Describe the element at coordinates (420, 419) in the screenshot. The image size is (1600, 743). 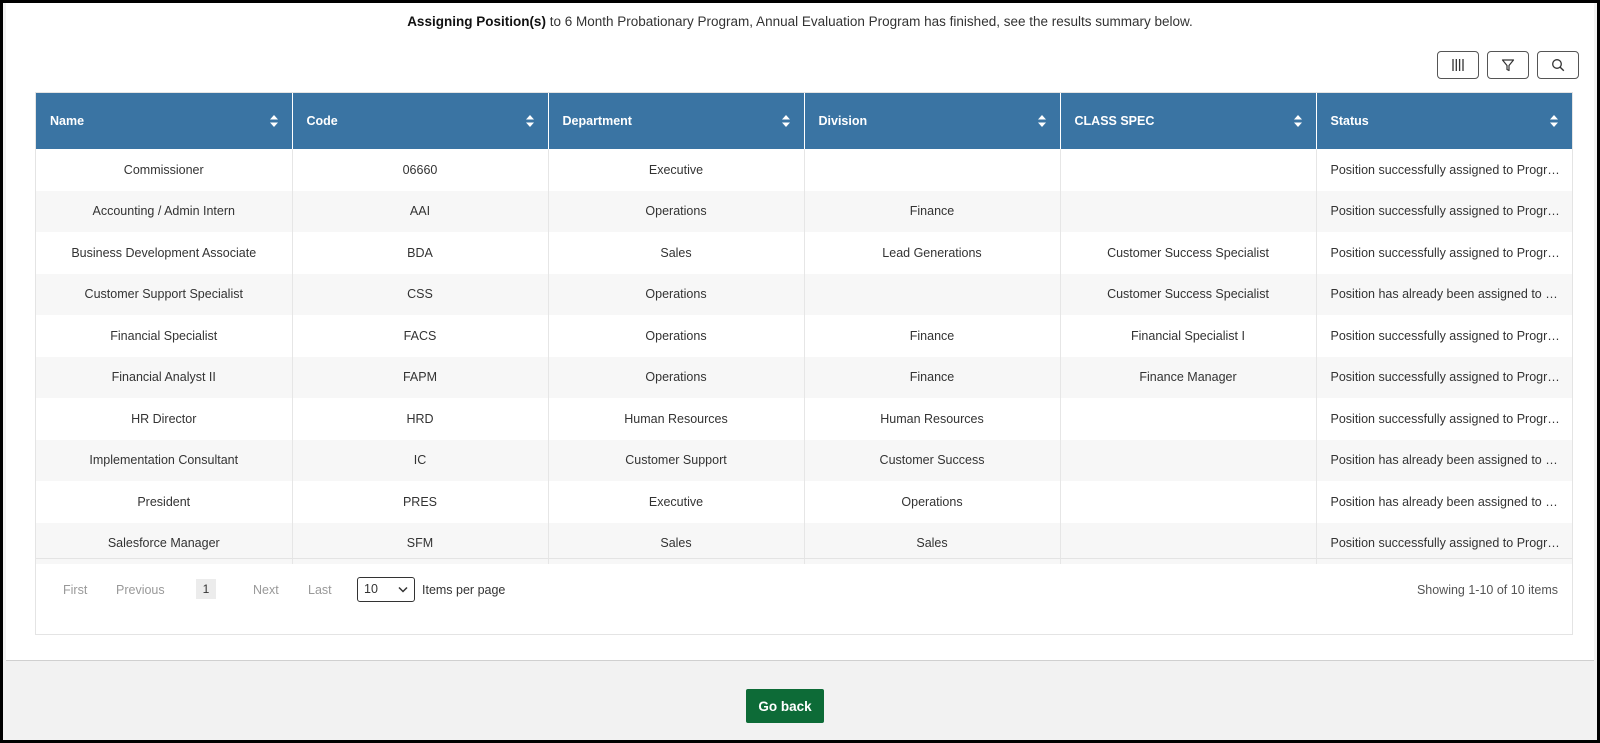
I see `table-cell-code: HRD` at that location.